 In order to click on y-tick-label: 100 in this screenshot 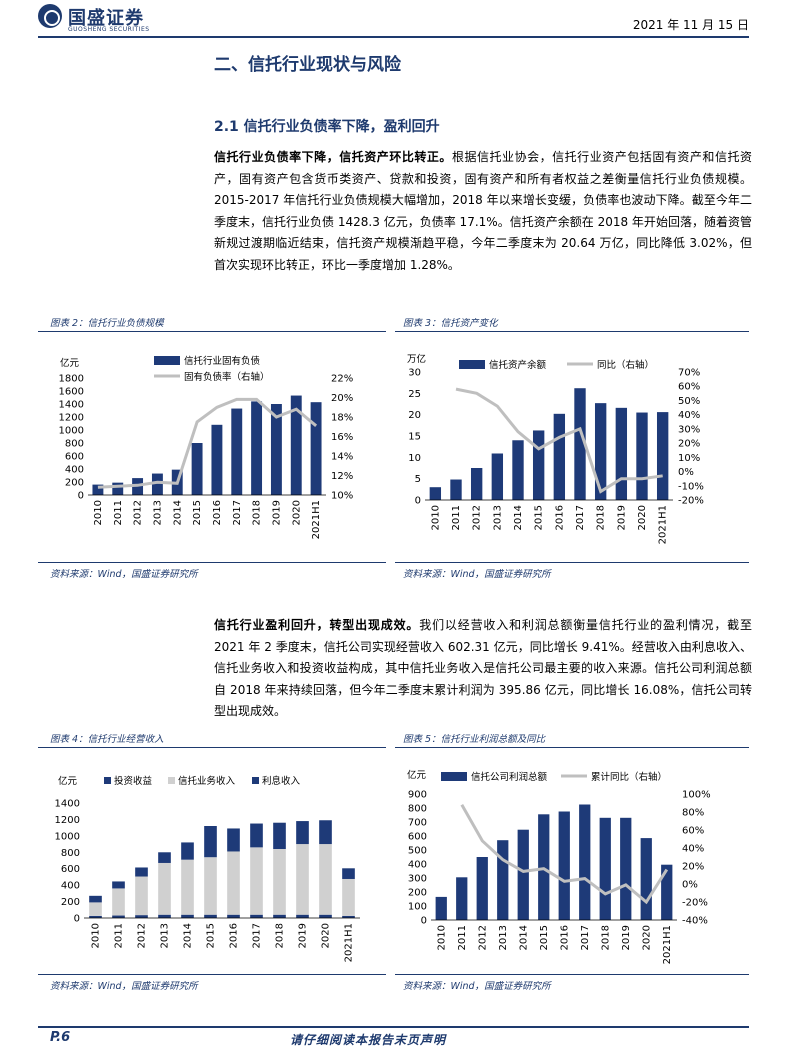, I will do `click(417, 907)`.